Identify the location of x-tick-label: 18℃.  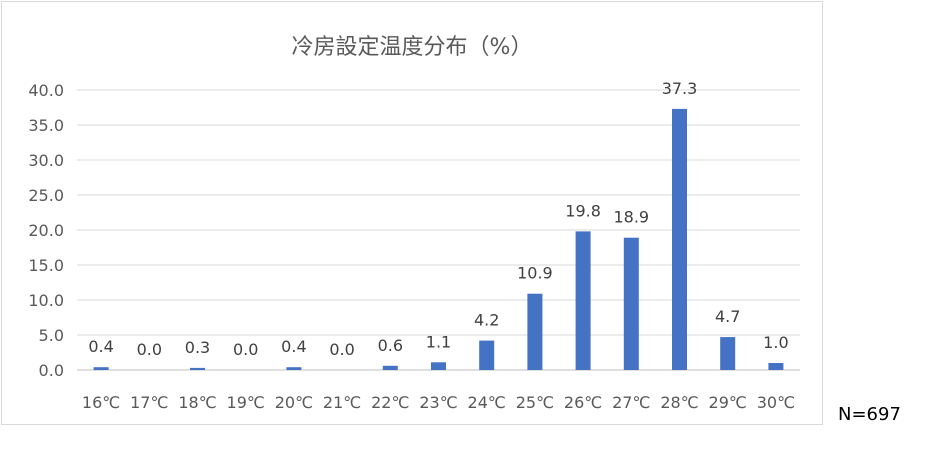
(197, 402).